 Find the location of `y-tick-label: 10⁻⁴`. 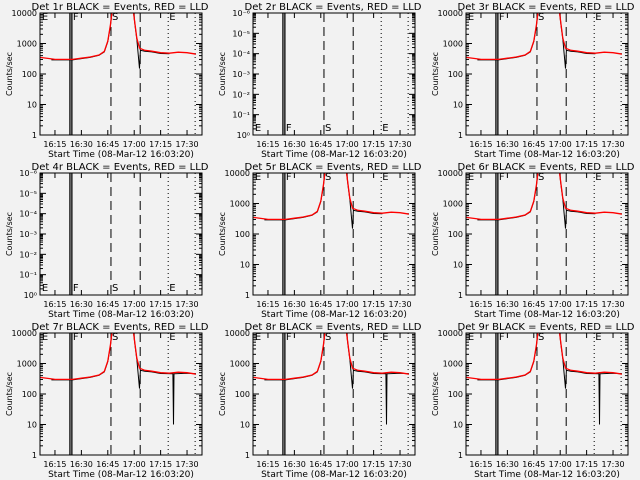

y-tick-label: 10⁻⁴ is located at coordinates (28, 214).